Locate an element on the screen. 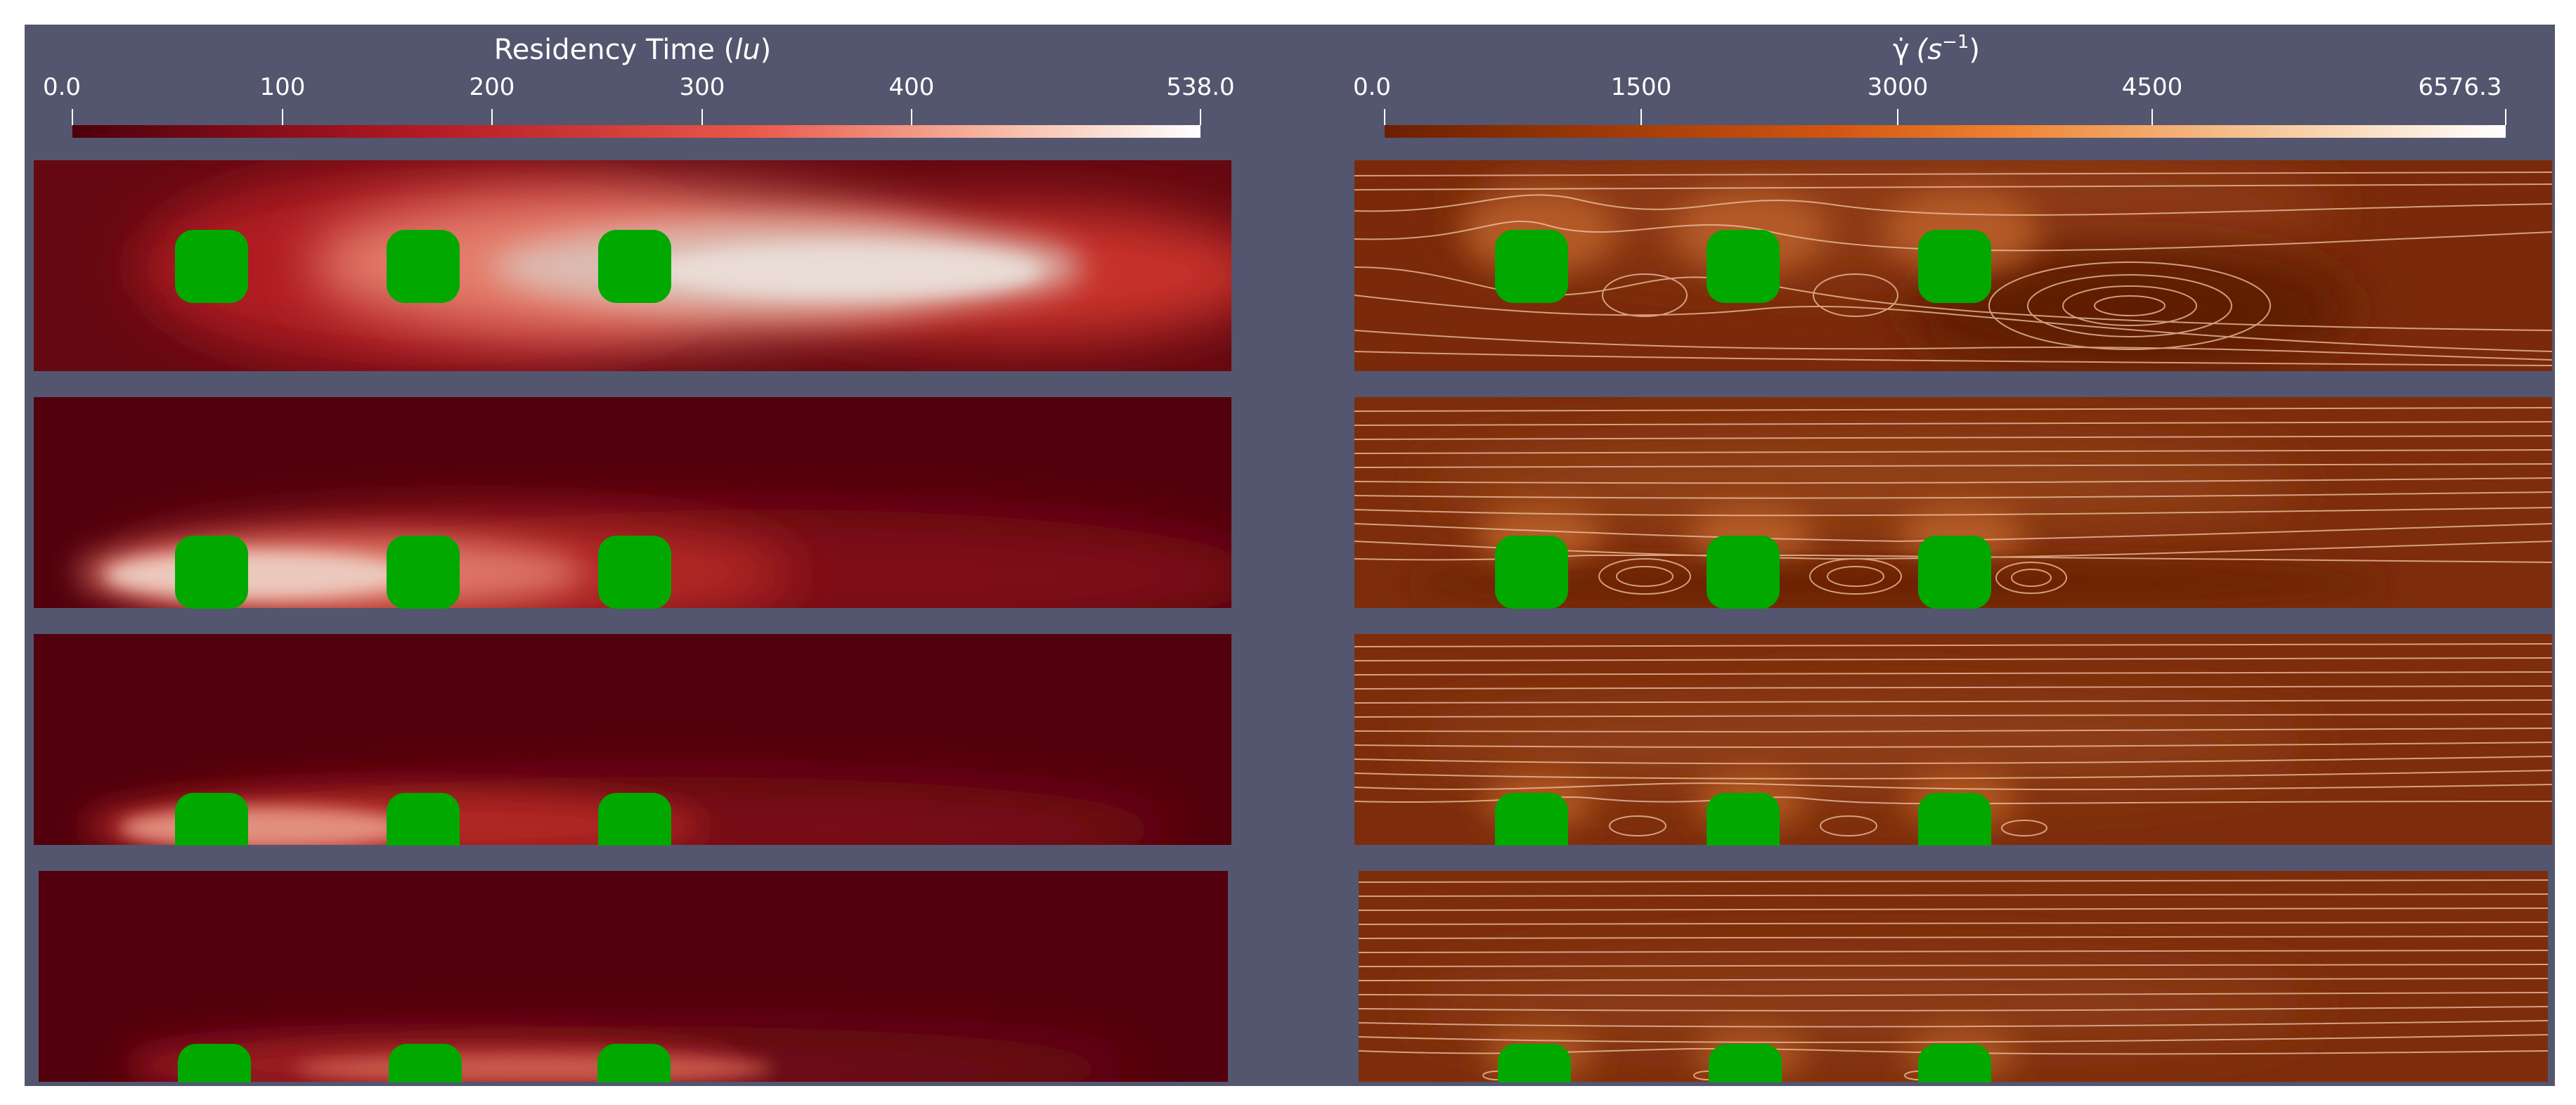 This screenshot has height=1105, width=2576. shear-rate-panel is located at coordinates (1953, 265).